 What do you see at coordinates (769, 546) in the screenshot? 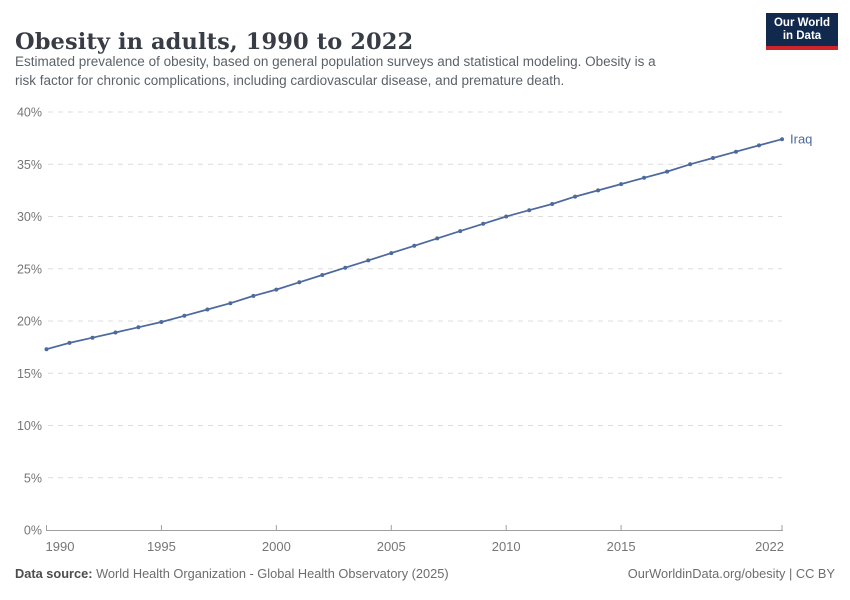
I see `x-tick-label: 2022` at bounding box center [769, 546].